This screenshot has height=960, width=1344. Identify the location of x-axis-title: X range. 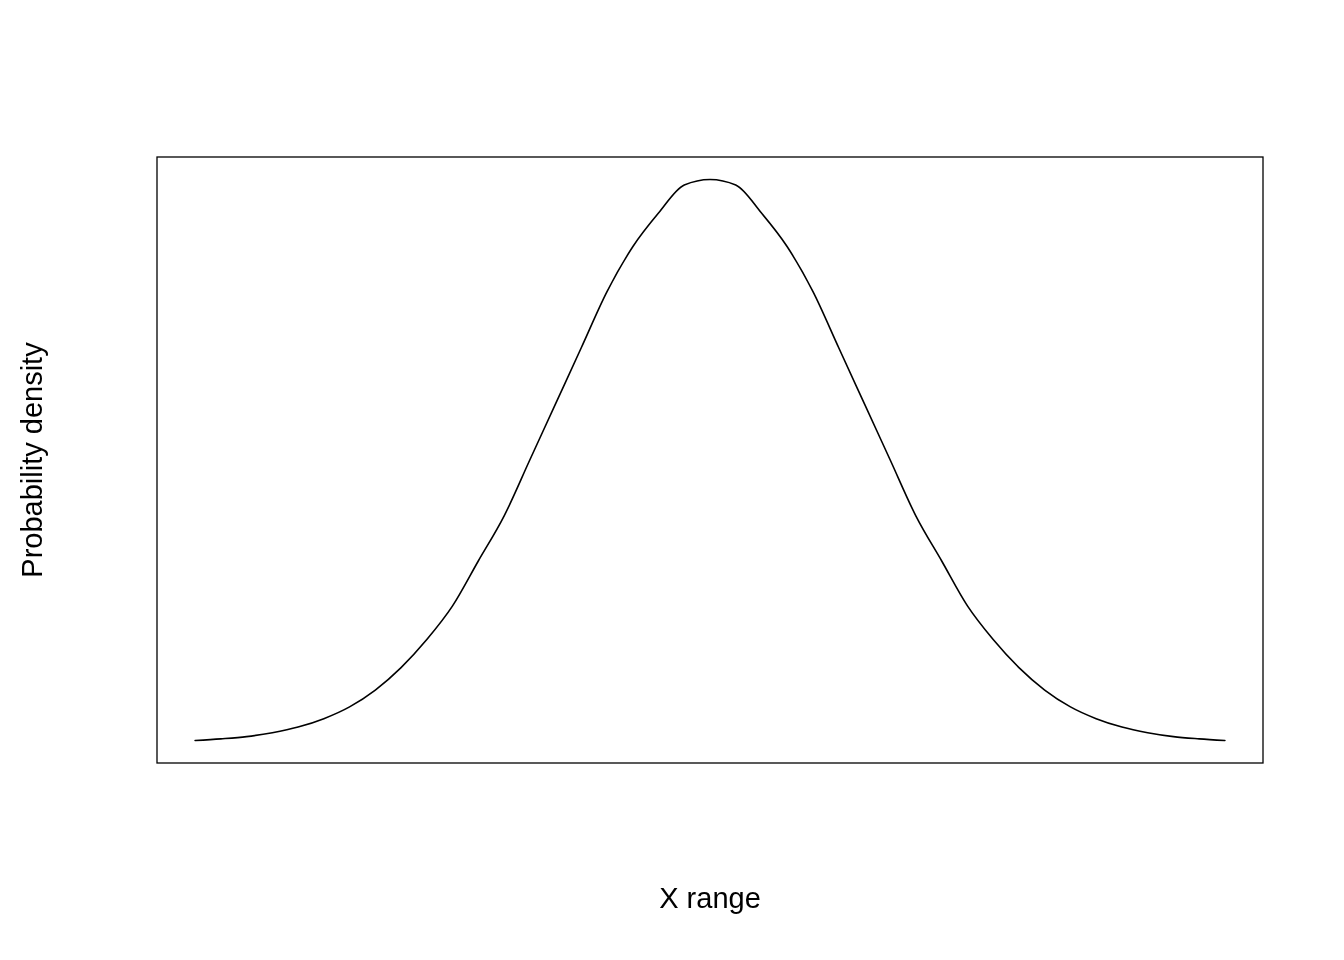
(710, 898).